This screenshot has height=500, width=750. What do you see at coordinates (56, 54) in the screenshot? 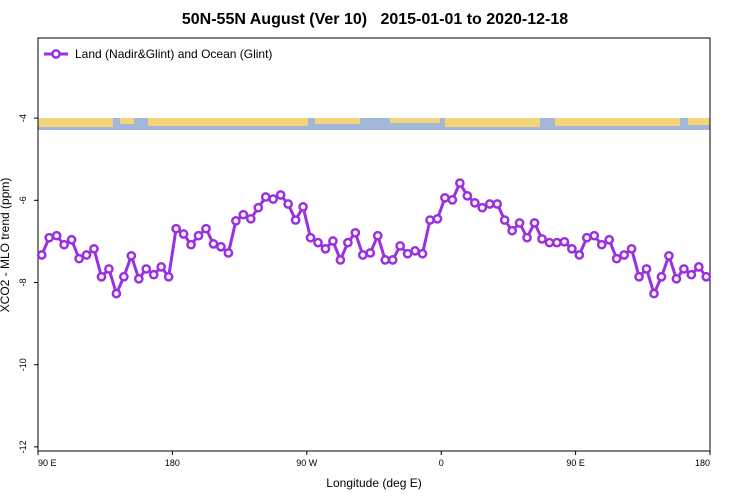
I see `legend-marker` at bounding box center [56, 54].